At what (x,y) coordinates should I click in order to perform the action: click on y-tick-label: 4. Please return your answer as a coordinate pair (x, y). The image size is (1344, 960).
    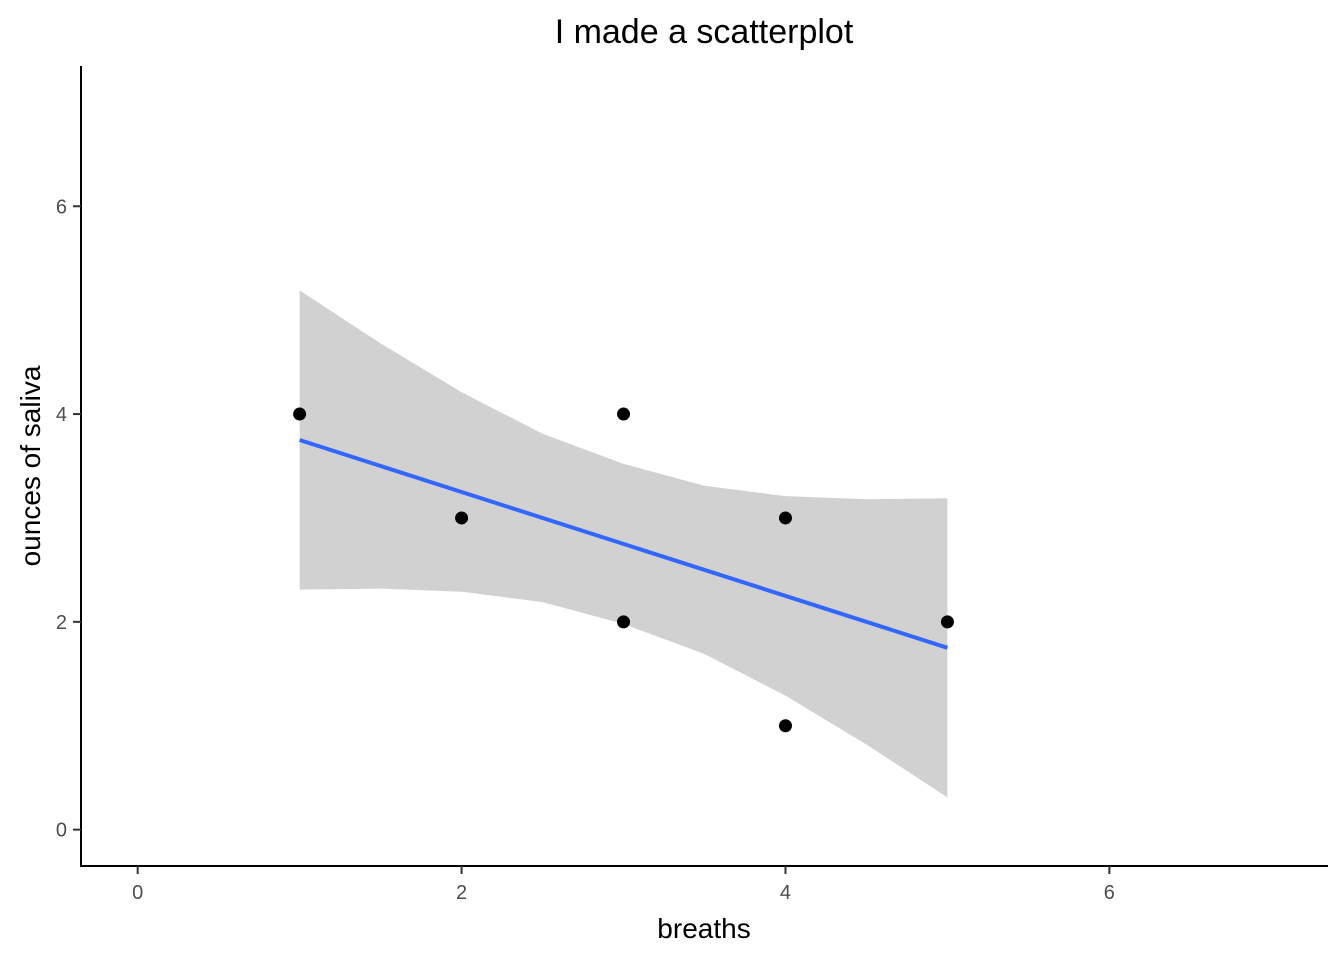
    Looking at the image, I should click on (61, 415).